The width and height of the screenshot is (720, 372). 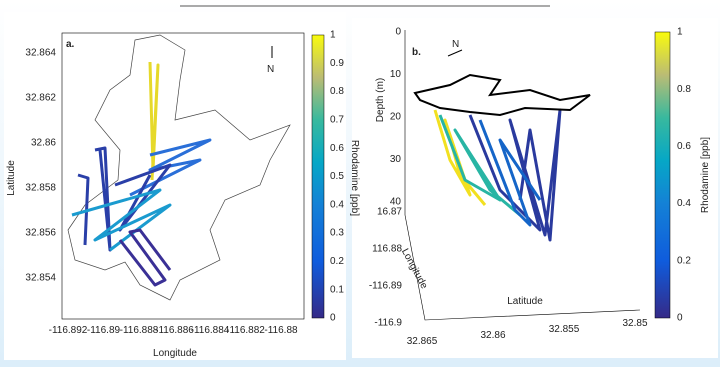 What do you see at coordinates (40, 53) in the screenshot?
I see `y-tick-label: 32.864` at bounding box center [40, 53].